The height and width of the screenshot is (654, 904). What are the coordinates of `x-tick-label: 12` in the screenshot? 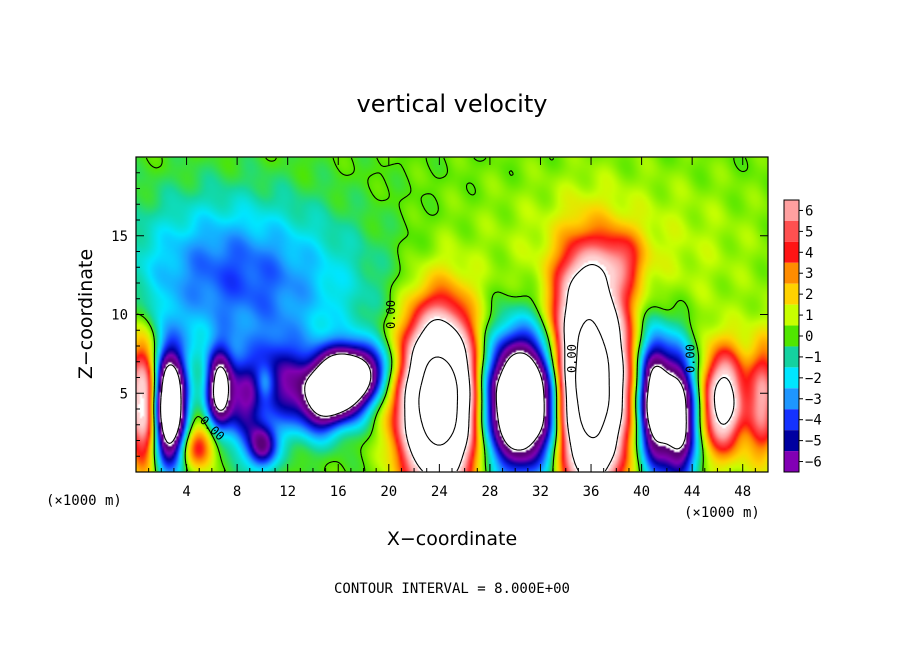 It's located at (287, 492).